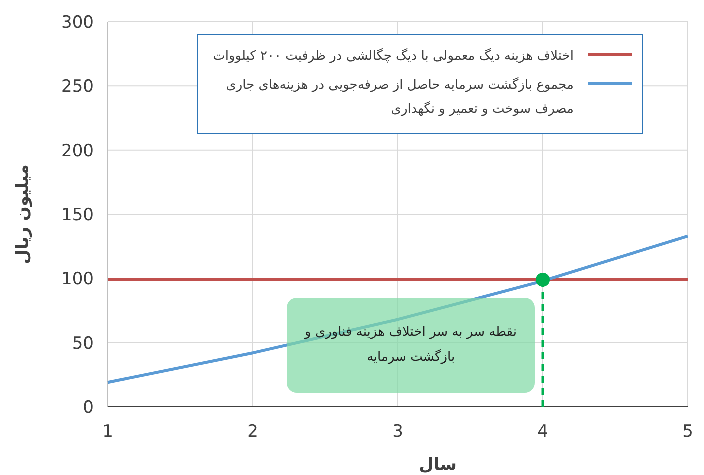  Describe the element at coordinates (78, 23) in the screenshot. I see `y-tick-label: 300` at that location.